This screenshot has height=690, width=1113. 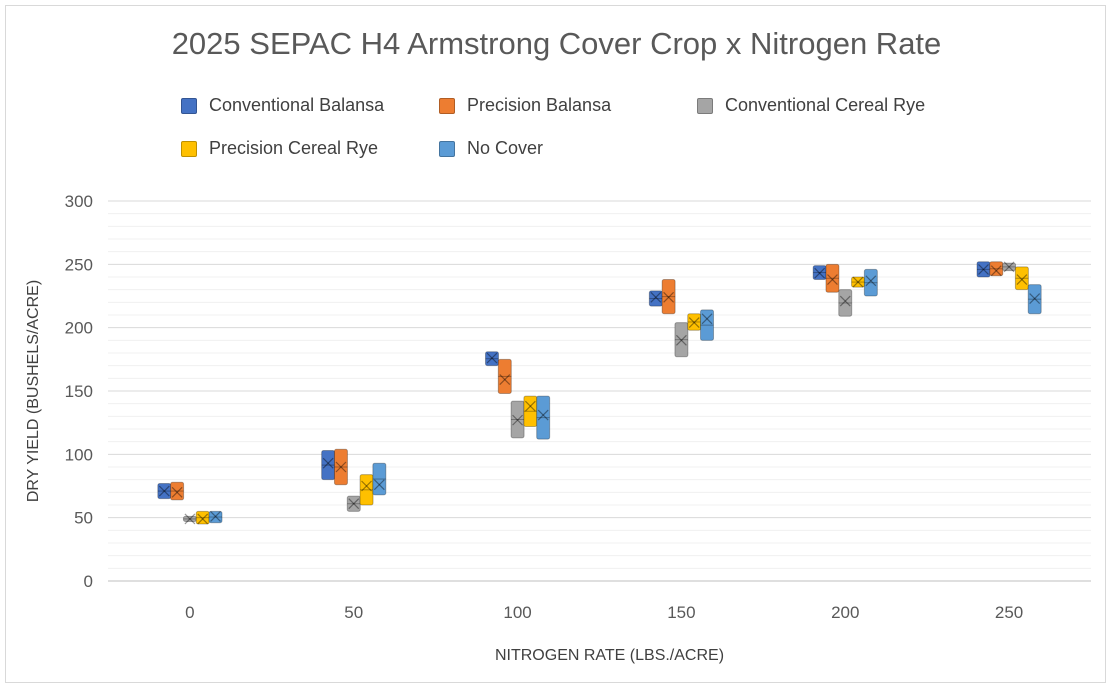 What do you see at coordinates (1009, 612) in the screenshot?
I see `x-tick-label: 250` at bounding box center [1009, 612].